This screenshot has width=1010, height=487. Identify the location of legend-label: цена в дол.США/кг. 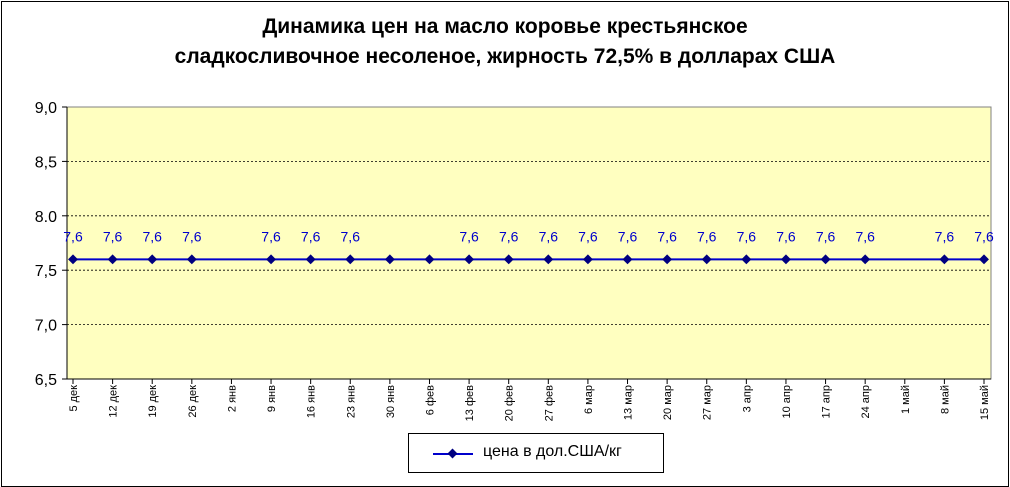
(552, 451).